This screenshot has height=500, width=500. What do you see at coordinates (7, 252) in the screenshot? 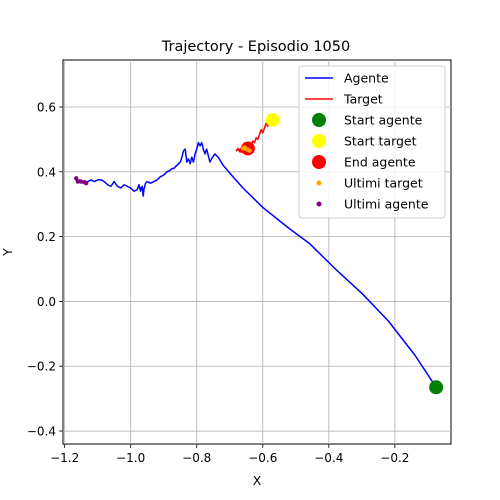
I see `y-axis-label: Y` at bounding box center [7, 252].